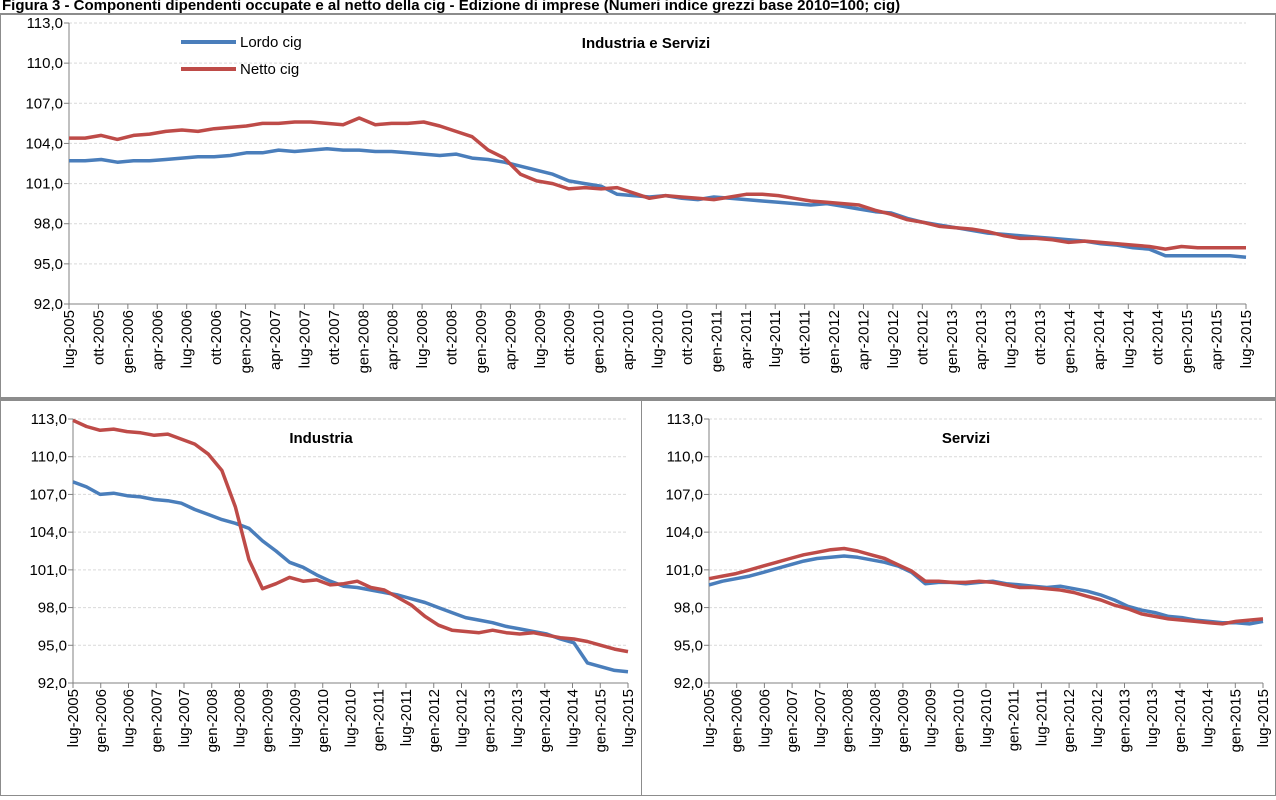  What do you see at coordinates (805, 337) in the screenshot?
I see `x-tick-label: ott-2011` at bounding box center [805, 337].